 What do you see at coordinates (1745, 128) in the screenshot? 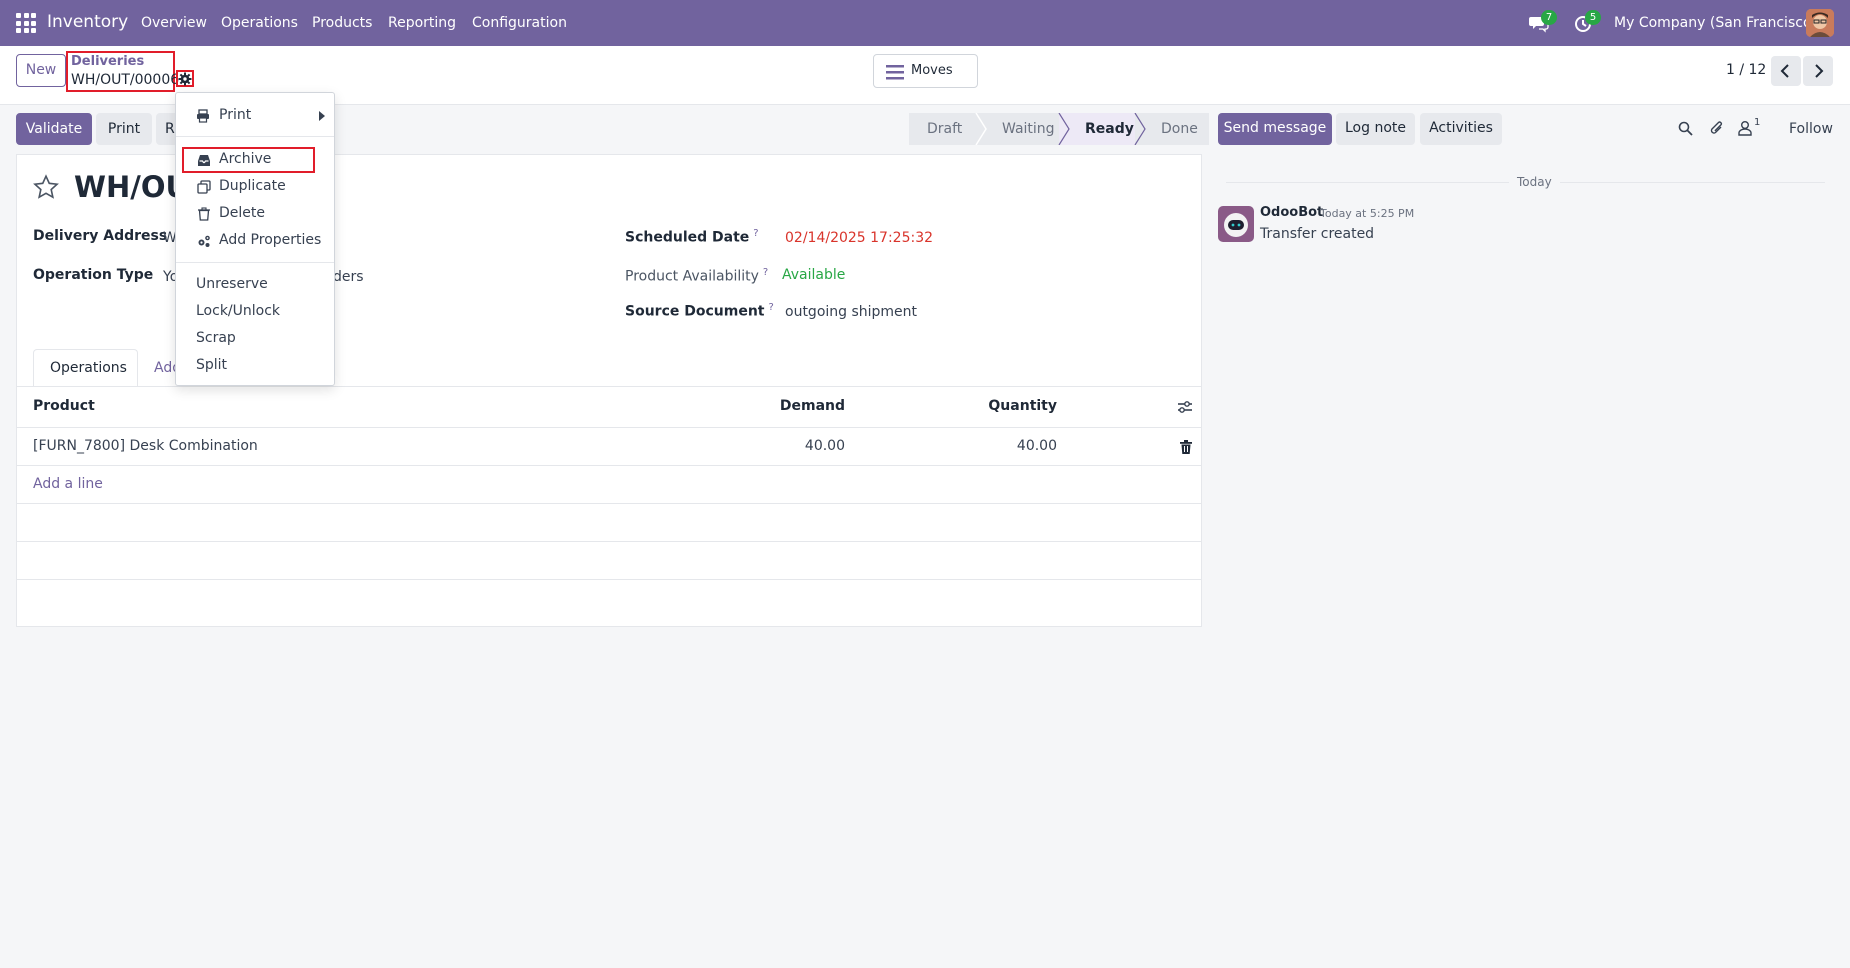
I see `followers-icon` at bounding box center [1745, 128].